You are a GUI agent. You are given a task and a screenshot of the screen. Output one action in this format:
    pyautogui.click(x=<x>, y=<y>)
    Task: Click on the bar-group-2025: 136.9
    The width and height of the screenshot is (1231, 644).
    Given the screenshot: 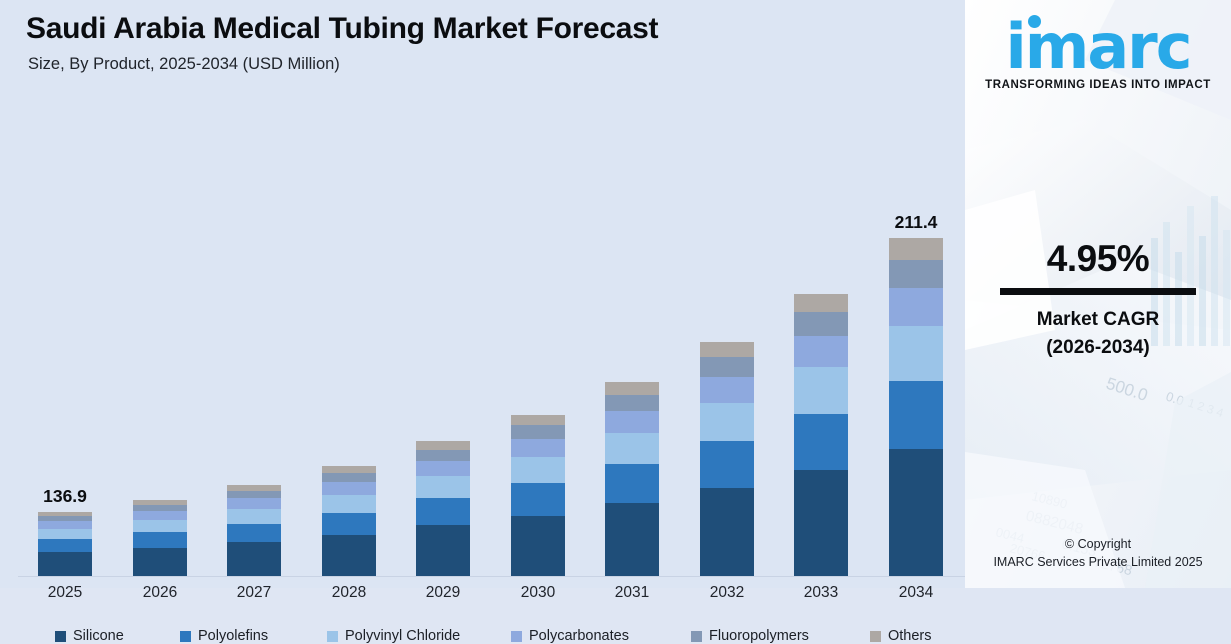 What is the action you would take?
    pyautogui.click(x=65, y=531)
    